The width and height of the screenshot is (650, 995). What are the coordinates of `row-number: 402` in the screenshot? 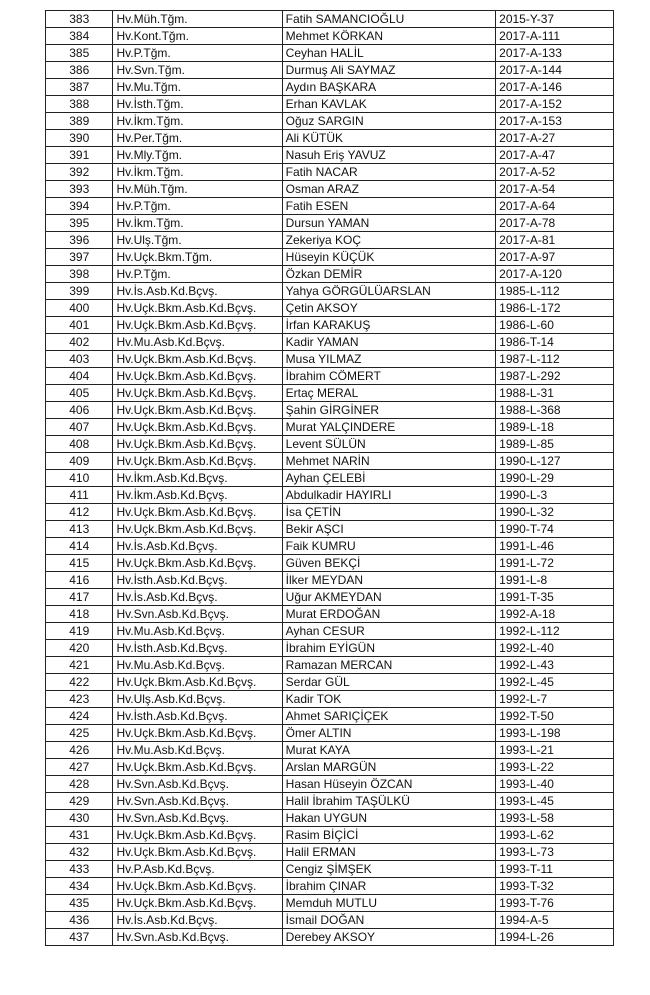 It's located at (79, 342).